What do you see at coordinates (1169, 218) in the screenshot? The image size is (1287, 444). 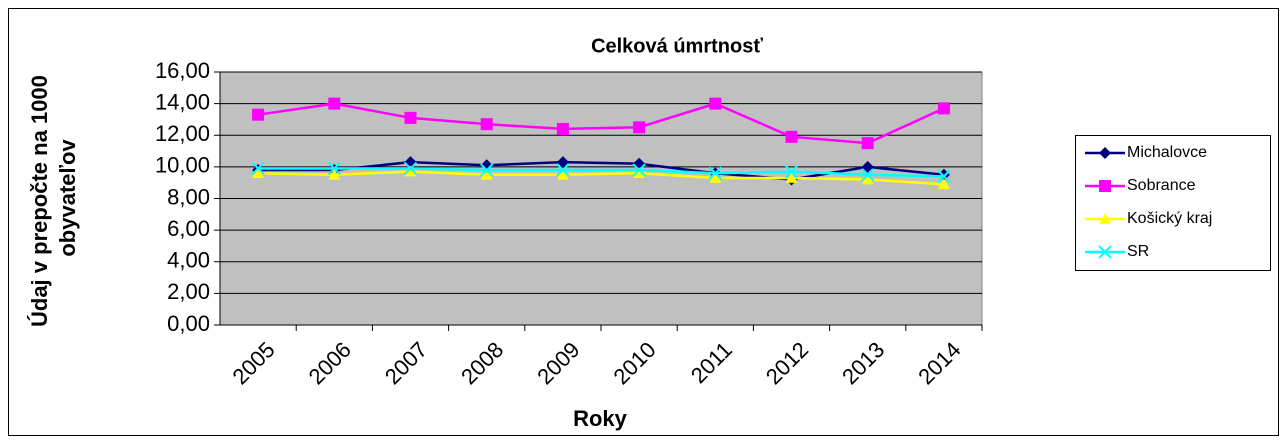 I see `legend-label: Košický kraj` at bounding box center [1169, 218].